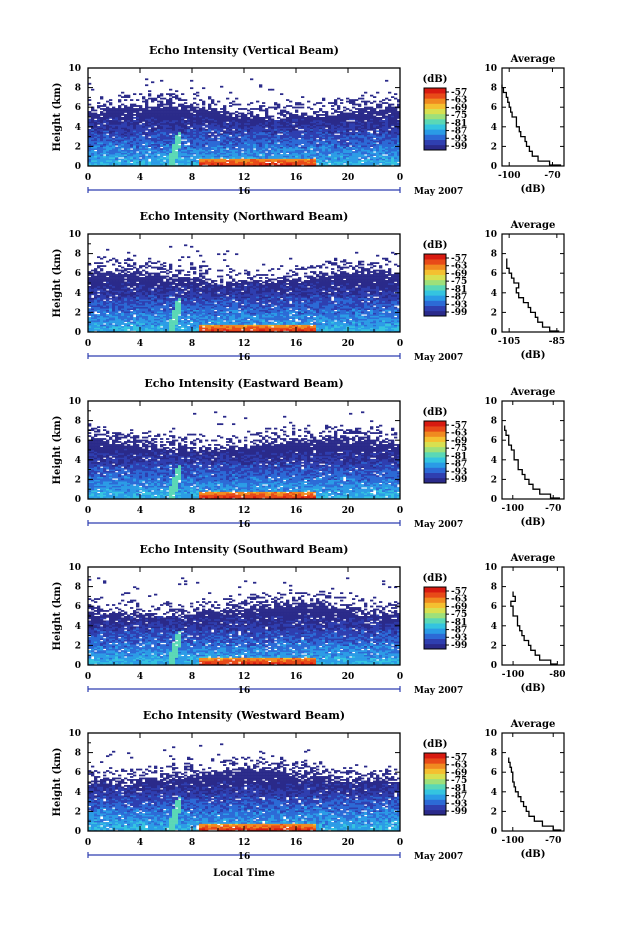  What do you see at coordinates (57, 117) in the screenshot?
I see `y-axis-label: Height (km)` at bounding box center [57, 117].